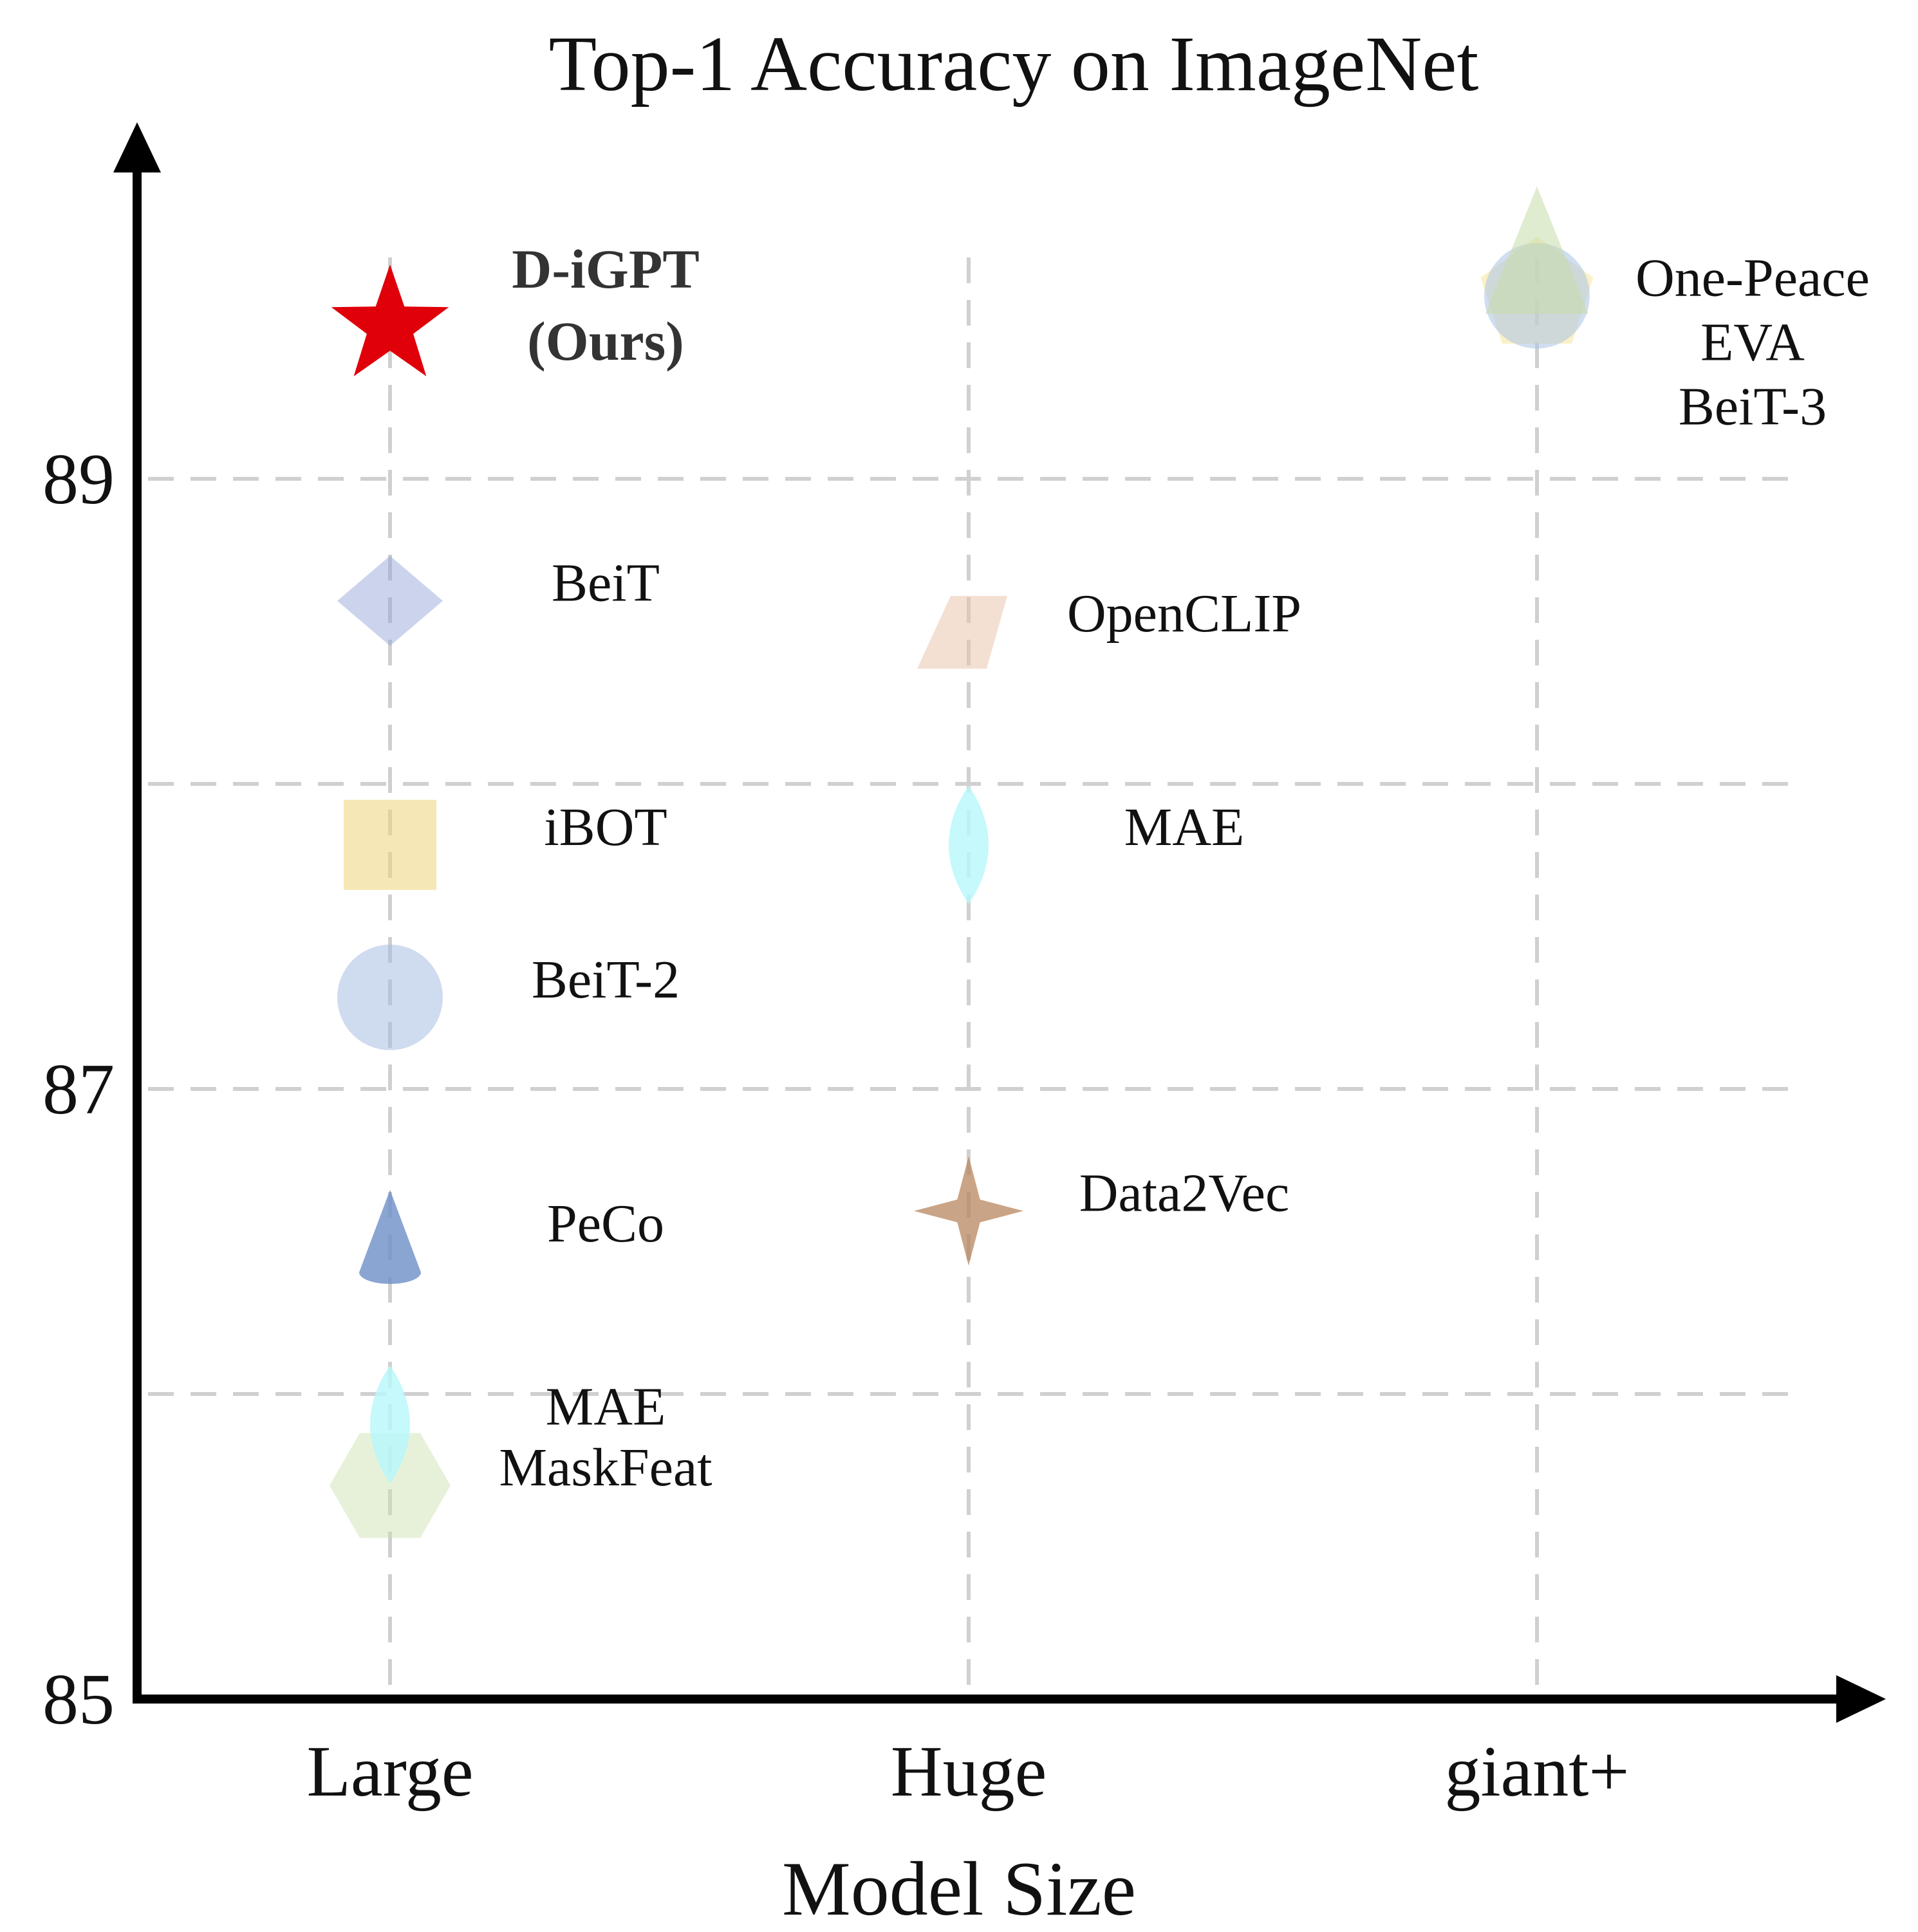  I want to click on point-label-eva: EVA, so click(1753, 343).